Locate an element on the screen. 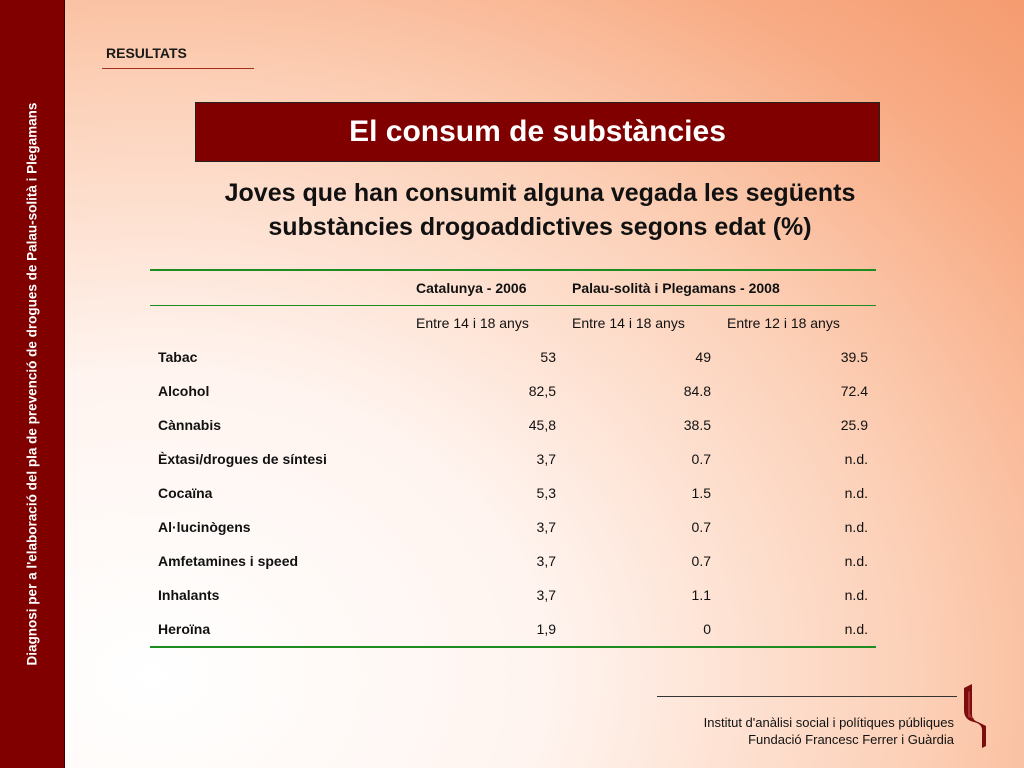 The image size is (1024, 768). row-label: Heroïna is located at coordinates (279, 630).